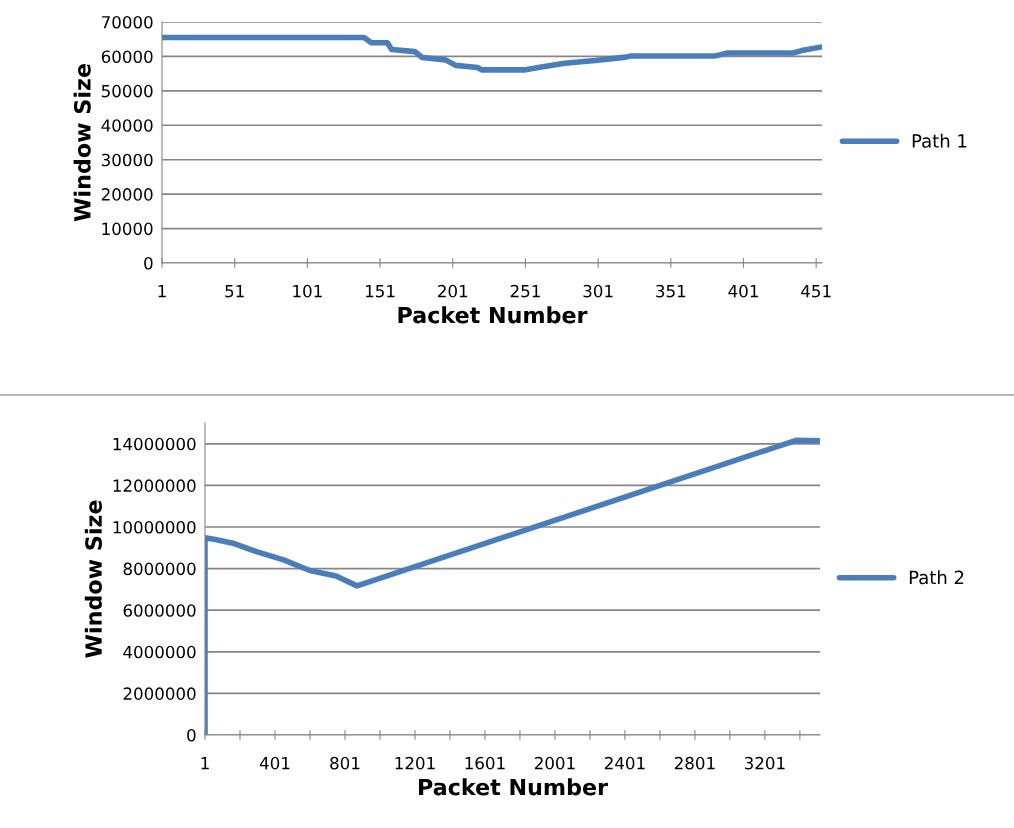  What do you see at coordinates (127, 22) in the screenshot?
I see `y-tick-label: 70000` at bounding box center [127, 22].